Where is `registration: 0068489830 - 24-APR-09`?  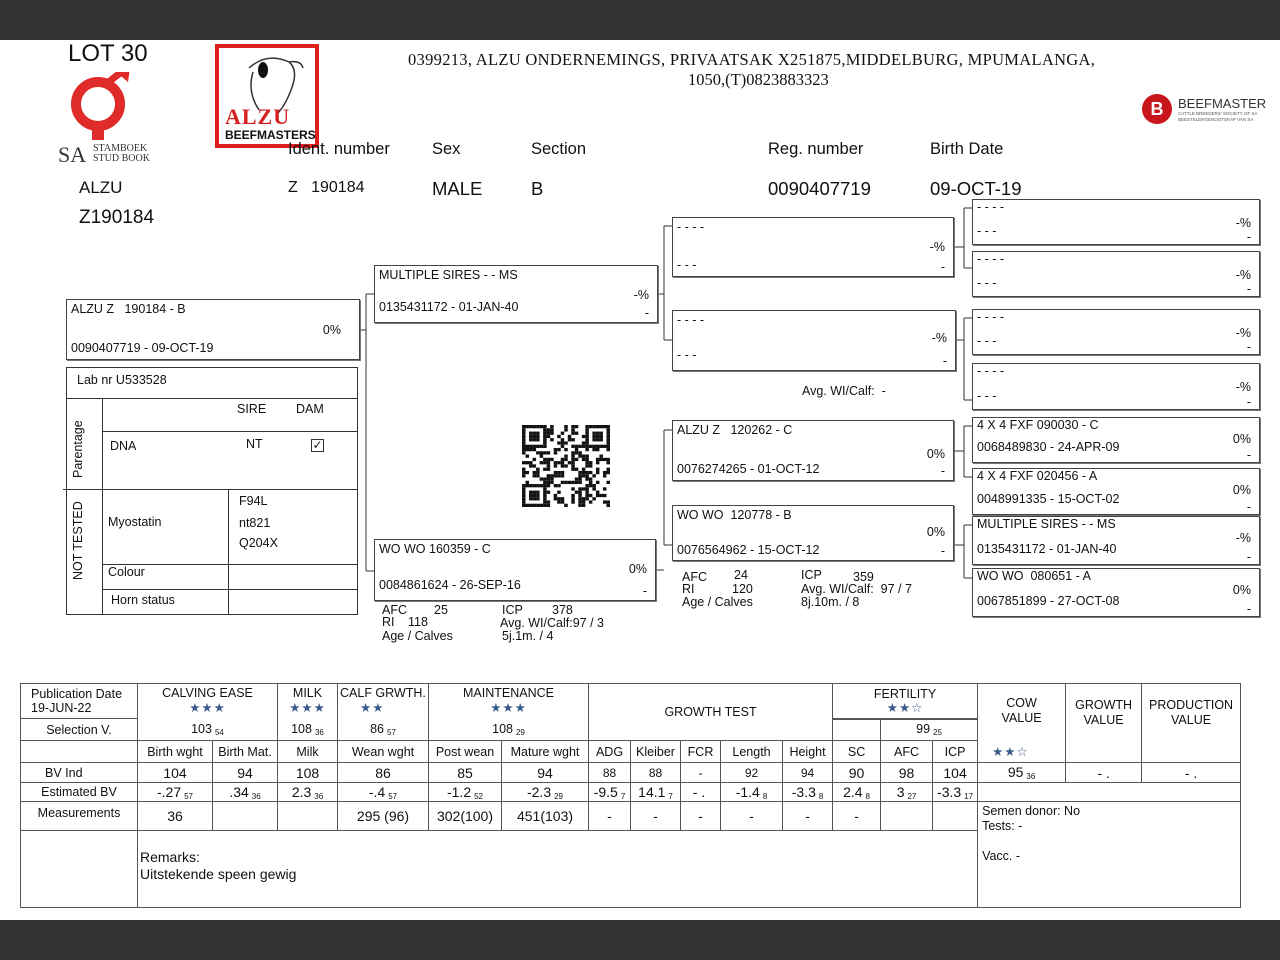
registration: 0068489830 - 24-APR-09 is located at coordinates (1048, 447).